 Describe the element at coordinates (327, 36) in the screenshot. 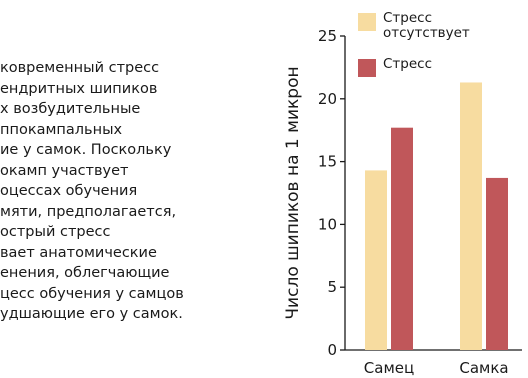

I see `y-tick-label: 25` at that location.